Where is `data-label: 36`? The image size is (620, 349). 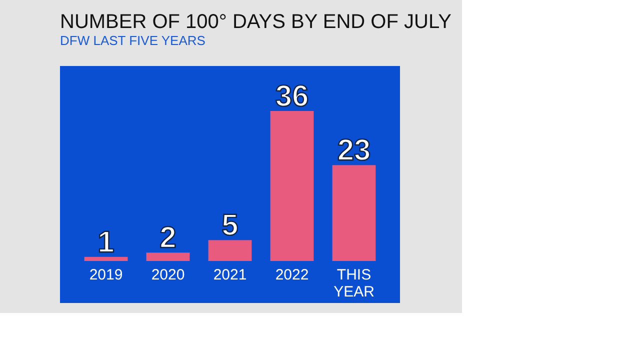
data-label: 36 is located at coordinates (292, 96).